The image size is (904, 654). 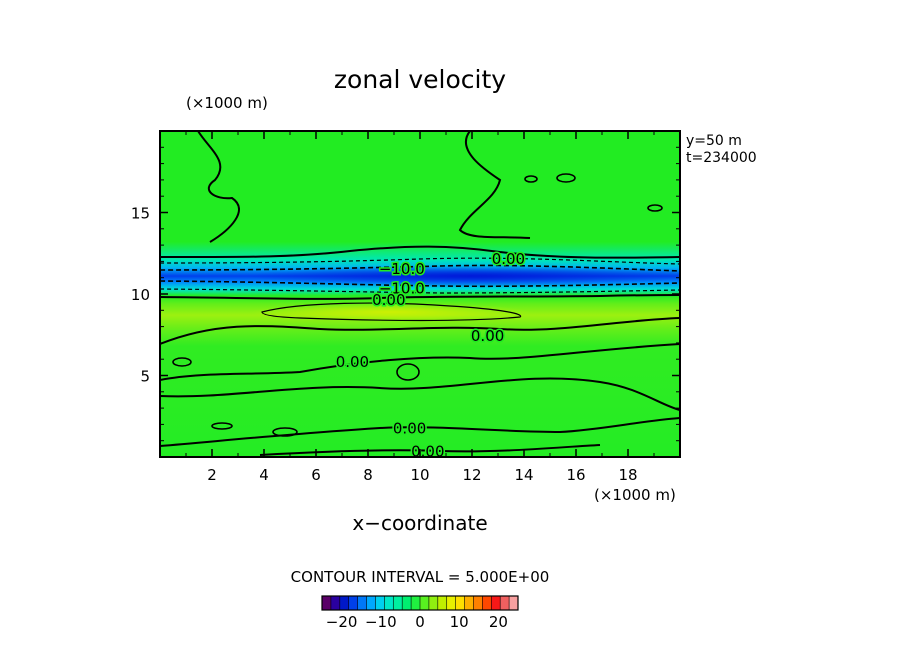 What do you see at coordinates (420, 79) in the screenshot?
I see `chart-title: zonal velocity` at bounding box center [420, 79].